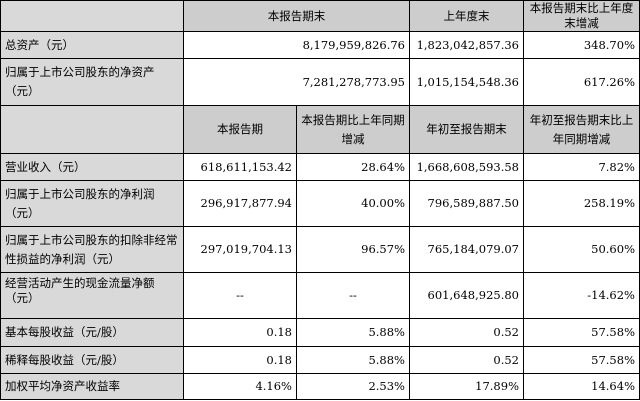 This screenshot has width=640, height=401. What do you see at coordinates (92, 249) in the screenshot?
I see `row-label: 归属于上市公司股东的扣除非经常性损益的净利润（元）` at bounding box center [92, 249].